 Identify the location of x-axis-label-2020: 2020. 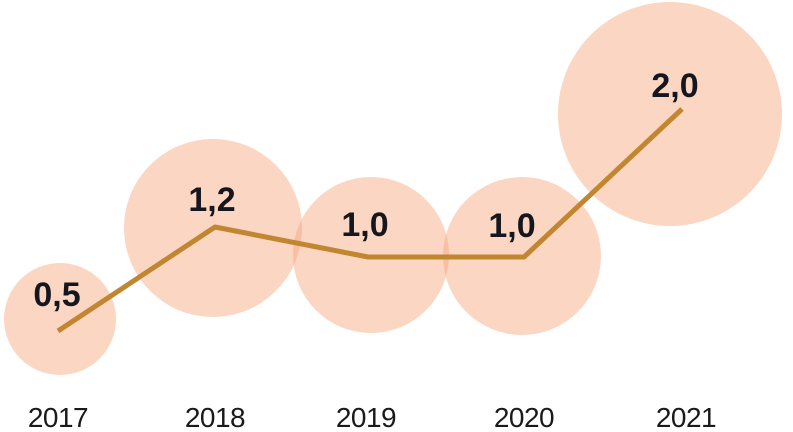
(524, 417).